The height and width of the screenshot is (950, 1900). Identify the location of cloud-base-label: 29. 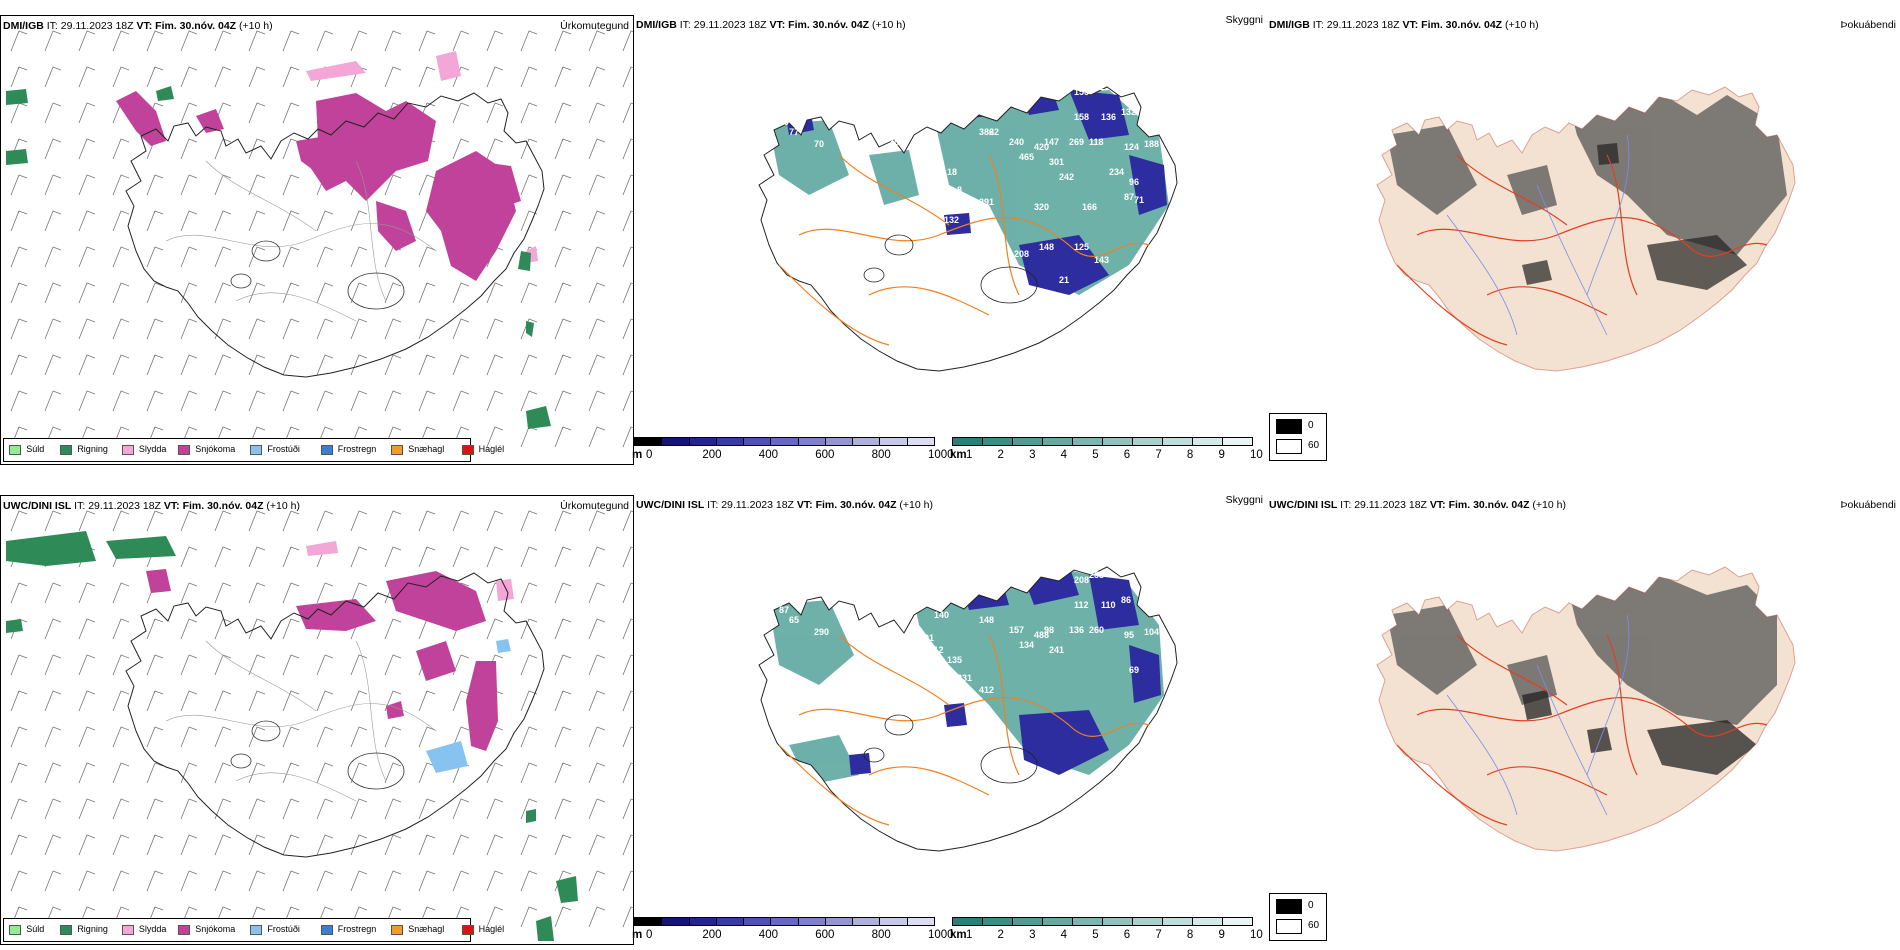
(784, 122).